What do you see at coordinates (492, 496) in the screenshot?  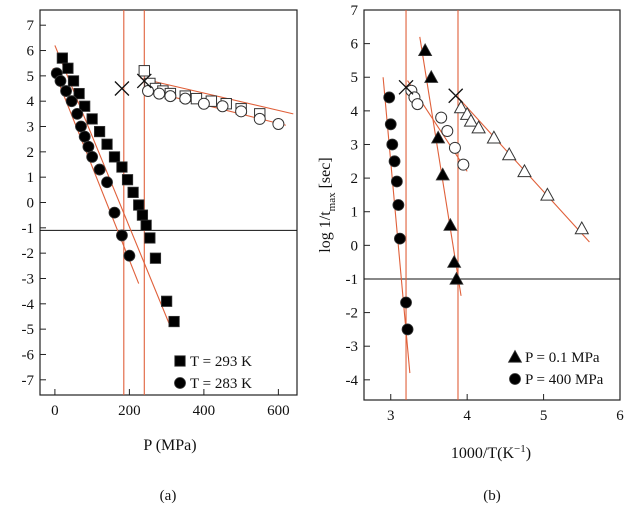 I see `panel-b-caption: (b)` at bounding box center [492, 496].